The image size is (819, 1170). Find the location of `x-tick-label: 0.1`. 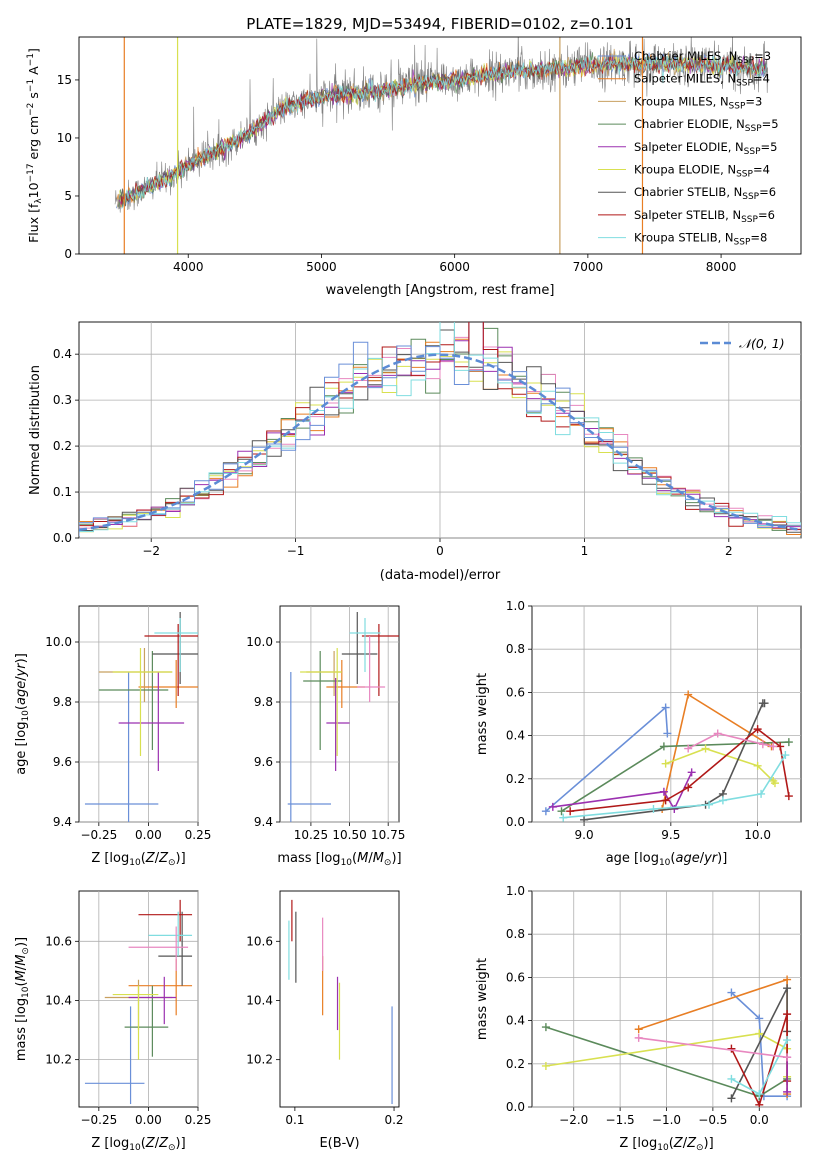

x-tick-label: 0.1 is located at coordinates (294, 1120).